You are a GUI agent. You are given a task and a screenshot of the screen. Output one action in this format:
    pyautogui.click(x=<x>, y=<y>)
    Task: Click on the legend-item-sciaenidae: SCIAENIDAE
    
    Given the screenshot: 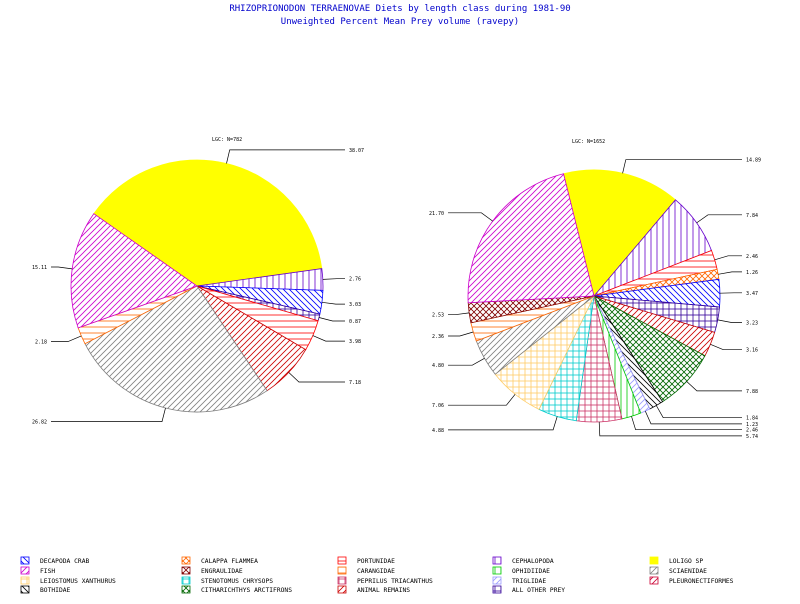 What is the action you would take?
    pyautogui.click(x=678, y=571)
    